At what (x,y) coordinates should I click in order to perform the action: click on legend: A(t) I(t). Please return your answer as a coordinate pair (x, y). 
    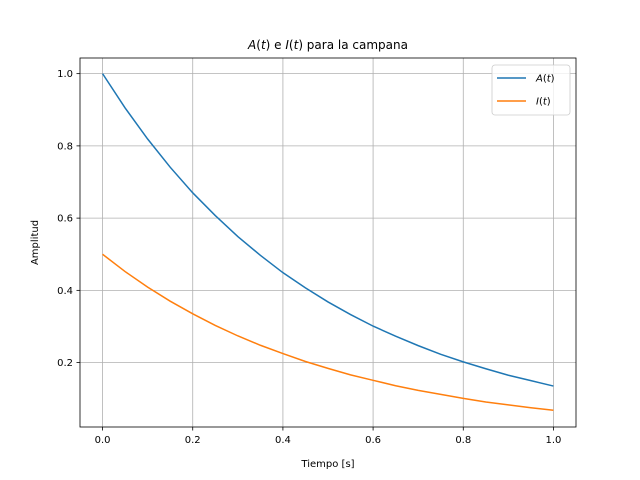
    Looking at the image, I should click on (531, 90).